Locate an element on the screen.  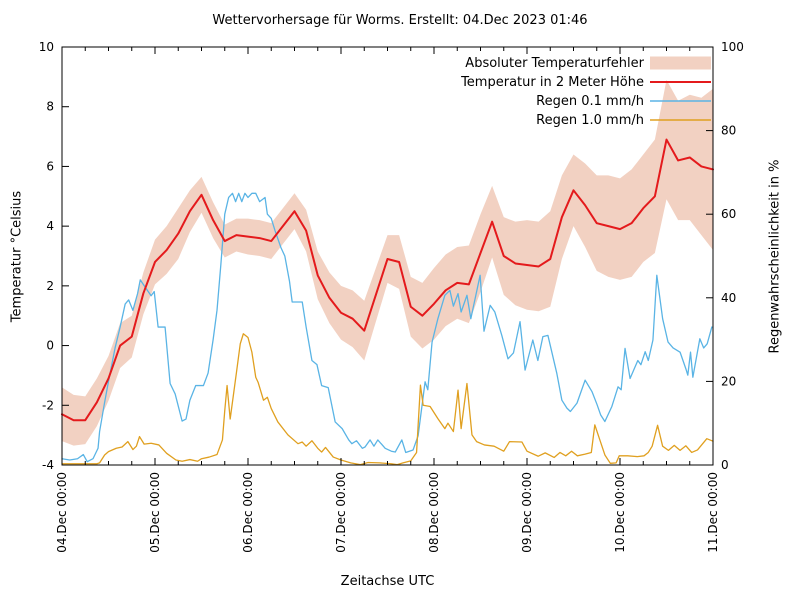
y-left-tick-label: 2 is located at coordinates (50, 286).